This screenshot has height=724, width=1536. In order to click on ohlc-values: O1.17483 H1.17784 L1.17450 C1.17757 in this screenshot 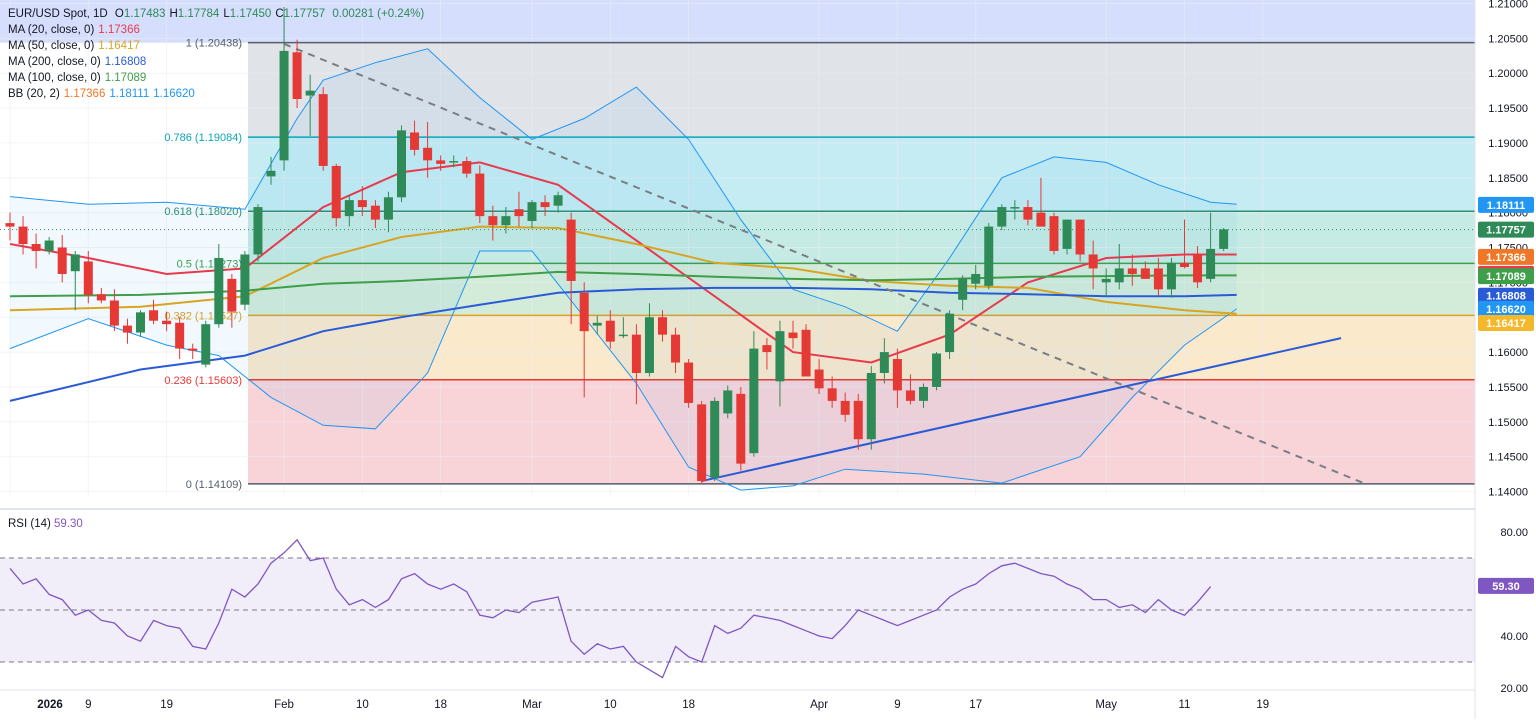, I will do `click(218, 14)`.